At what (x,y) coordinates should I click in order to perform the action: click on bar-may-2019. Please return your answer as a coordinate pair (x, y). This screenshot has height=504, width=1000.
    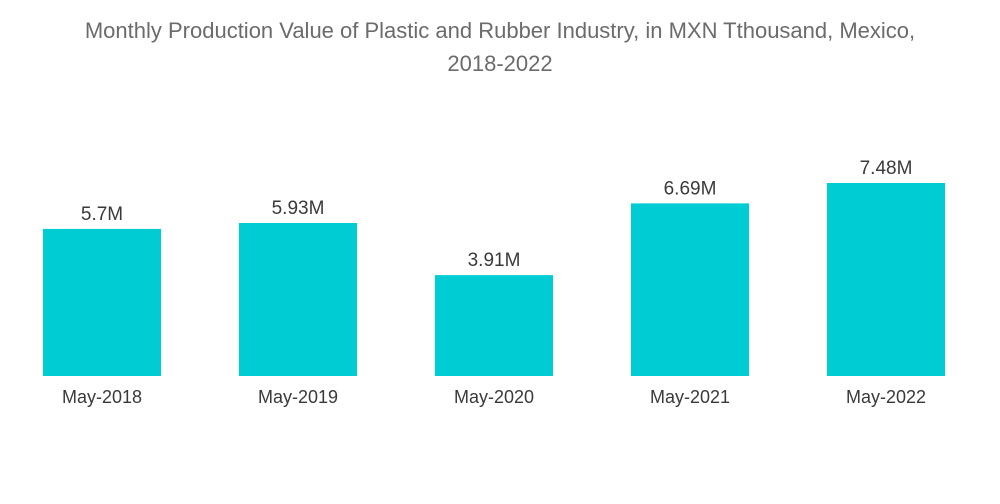
    Looking at the image, I should click on (298, 299).